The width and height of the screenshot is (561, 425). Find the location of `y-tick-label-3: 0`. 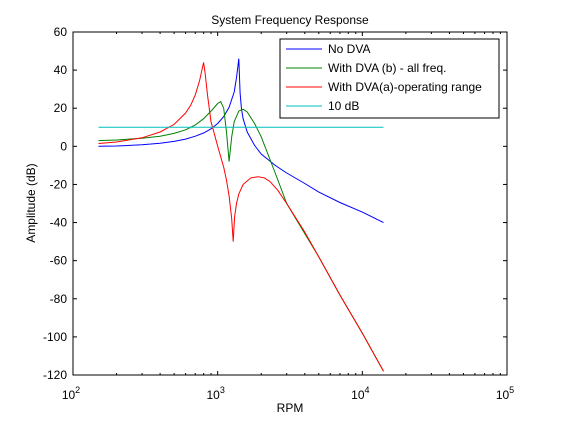

y-tick-label-3: 0 is located at coordinates (63, 146).